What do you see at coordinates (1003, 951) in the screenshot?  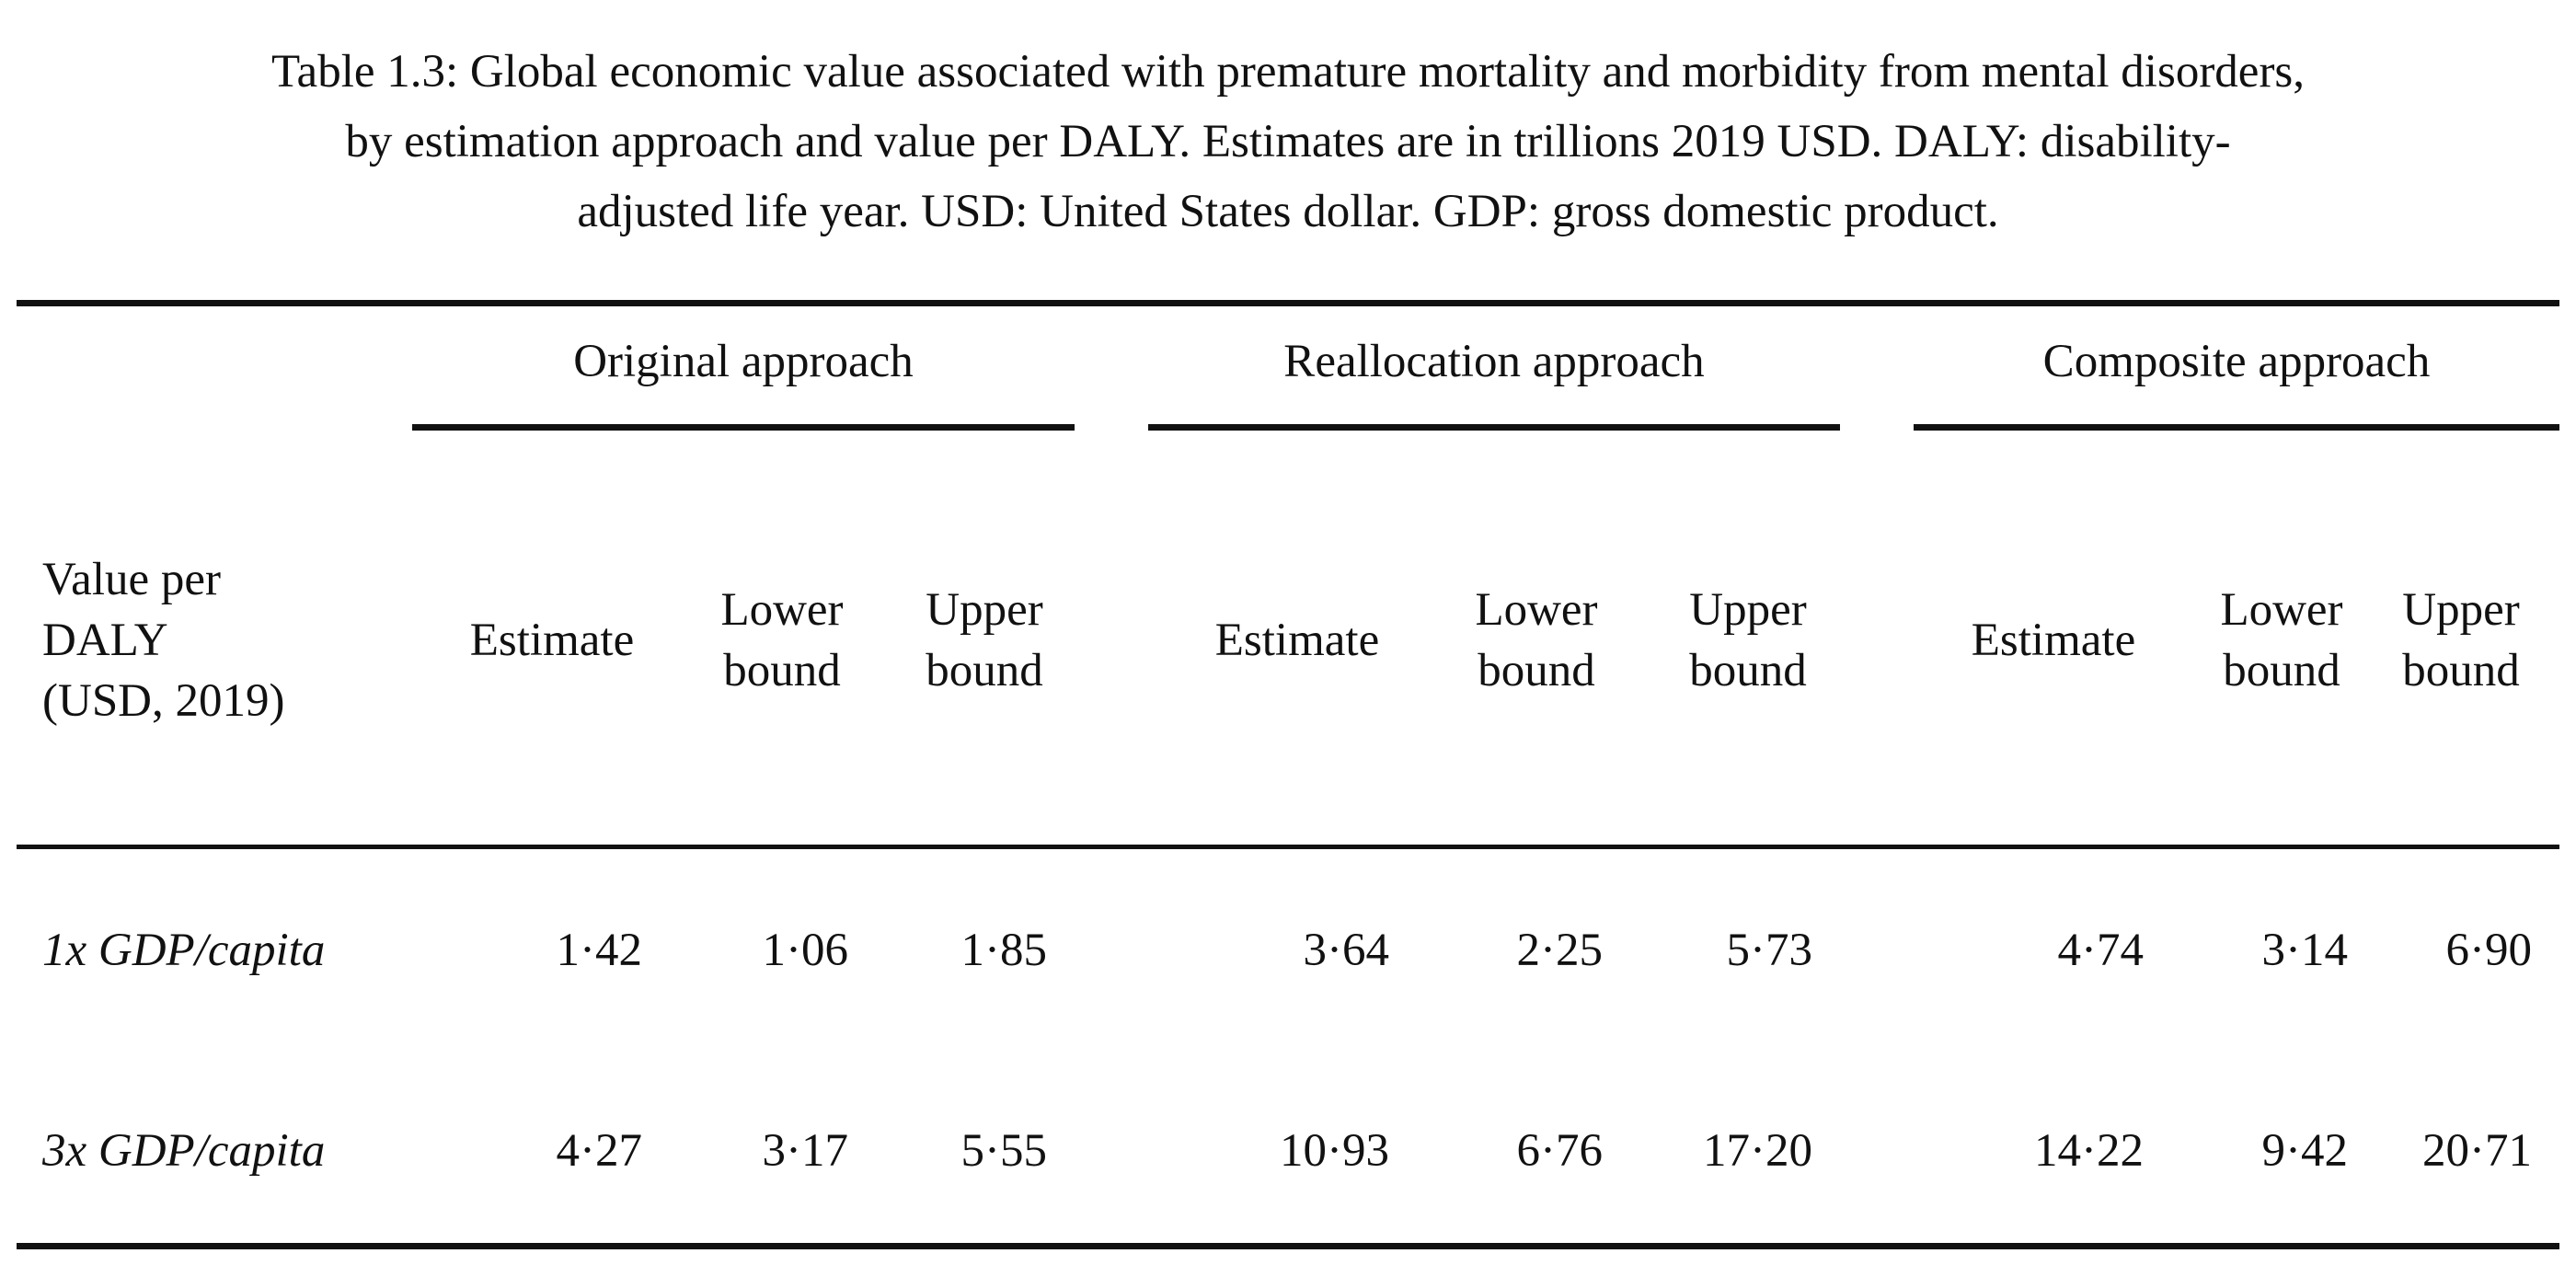 I see `cell-1x-original-upper: 1·85` at bounding box center [1003, 951].